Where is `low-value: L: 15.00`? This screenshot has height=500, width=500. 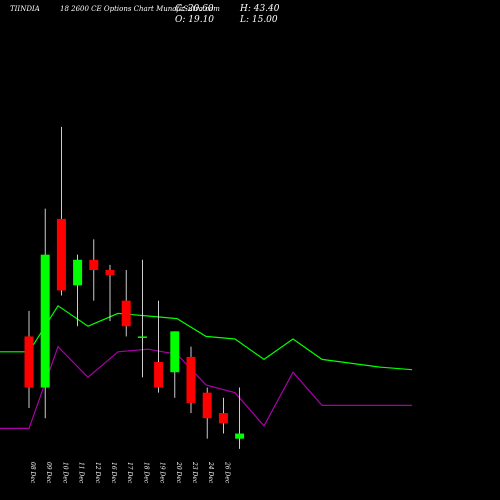 low-value: L: 15.00 is located at coordinates (259, 20).